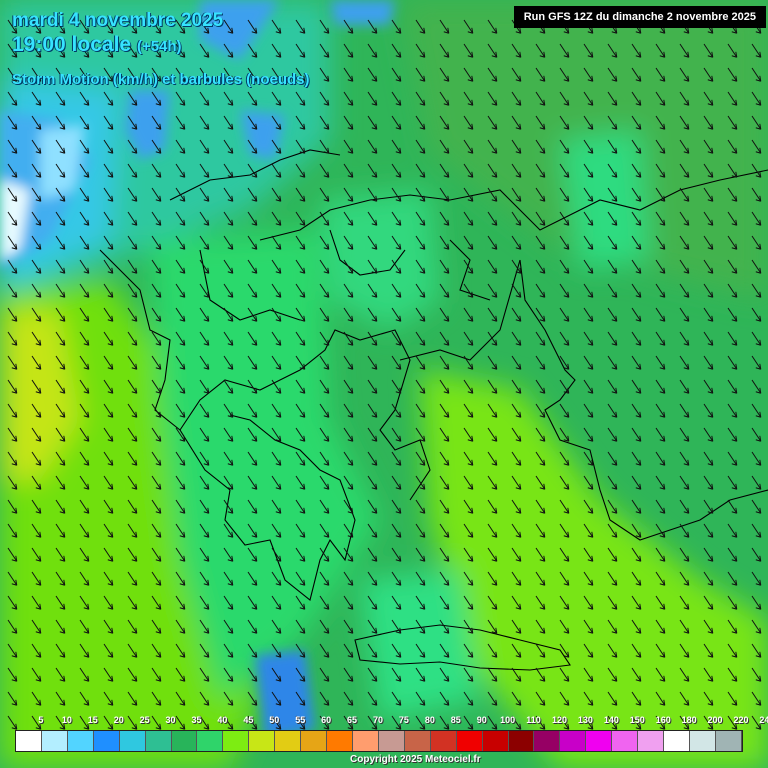  I want to click on forecast-hour: 19:00 locale, so click(72, 44).